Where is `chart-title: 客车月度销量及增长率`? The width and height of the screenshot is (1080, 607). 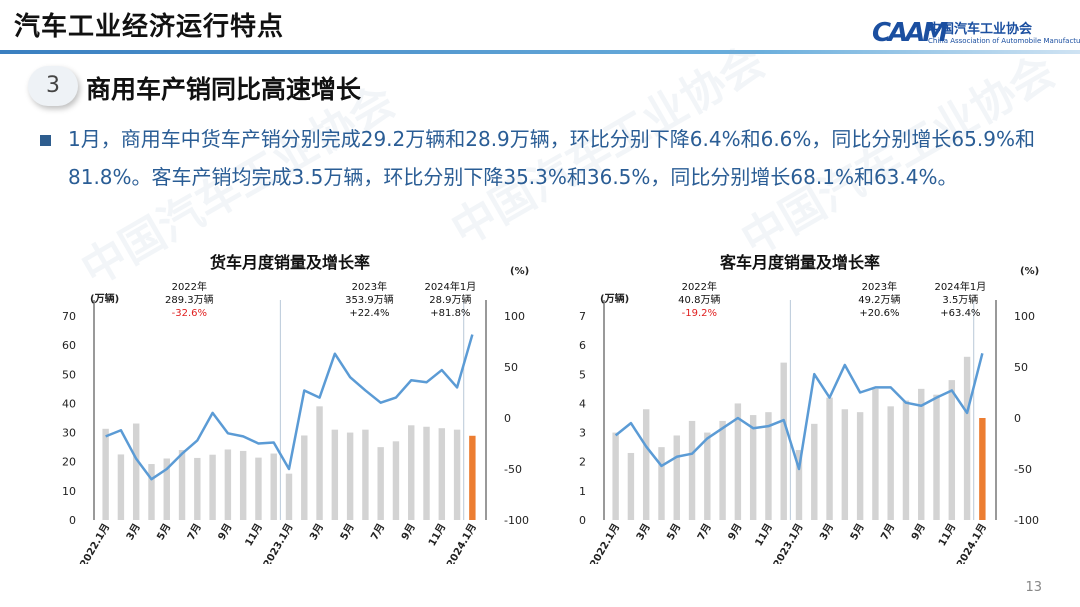 chart-title: 客车月度销量及增长率 is located at coordinates (800, 262).